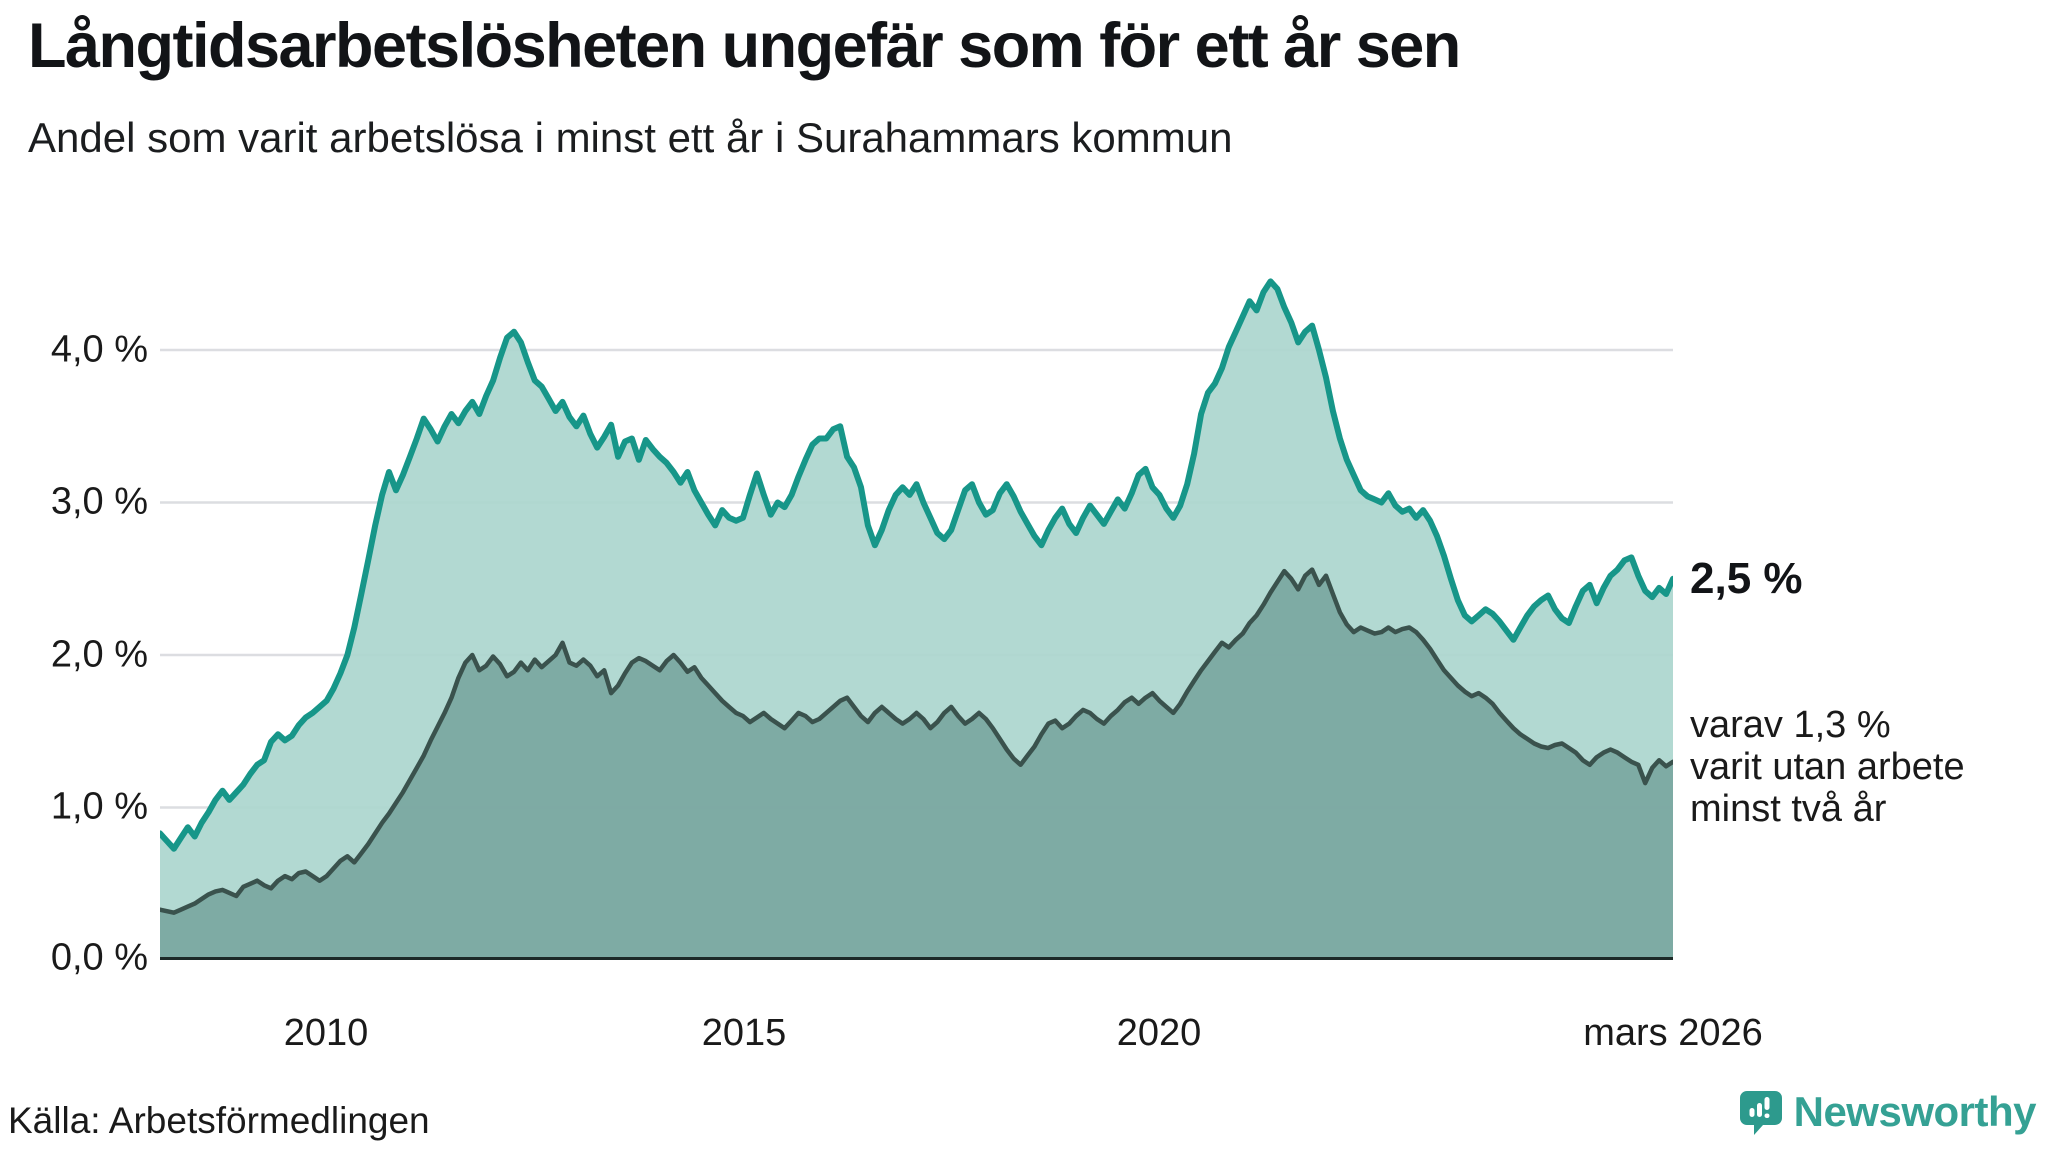 The height and width of the screenshot is (1152, 2048). Describe the element at coordinates (744, 1033) in the screenshot. I see `x-axis-tick: 2015` at that location.